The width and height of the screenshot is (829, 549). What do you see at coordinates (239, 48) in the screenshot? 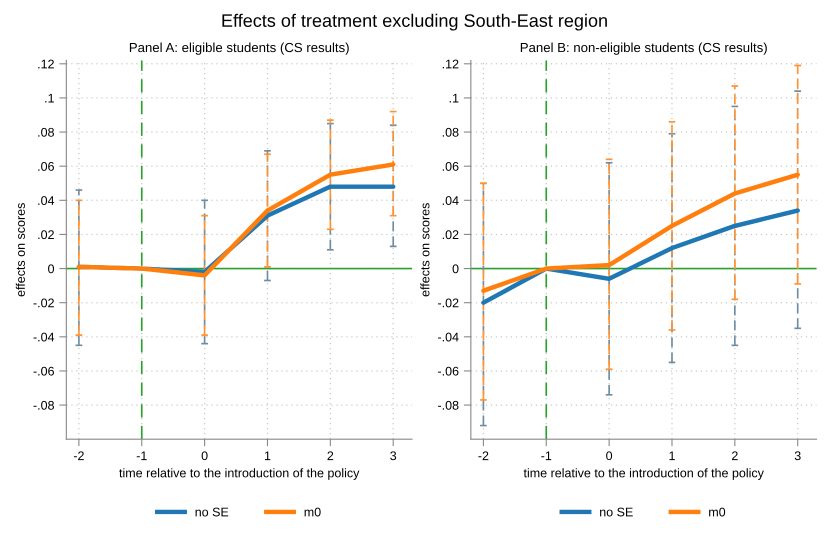
I see `chart-subtitle: Panel A: eligible students (CS results)` at bounding box center [239, 48].